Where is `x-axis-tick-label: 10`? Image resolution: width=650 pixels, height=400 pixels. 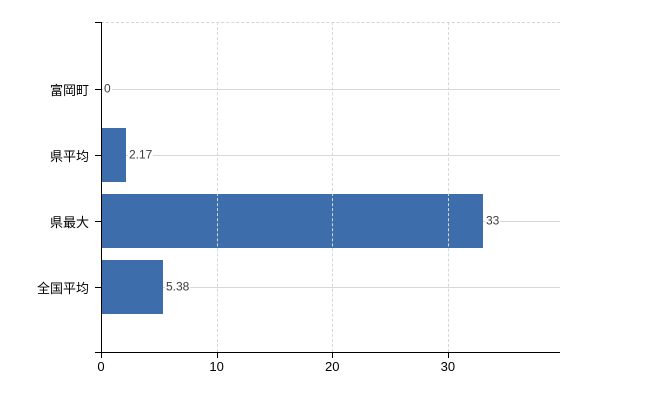 x-axis-tick-label: 10 is located at coordinates (216, 366).